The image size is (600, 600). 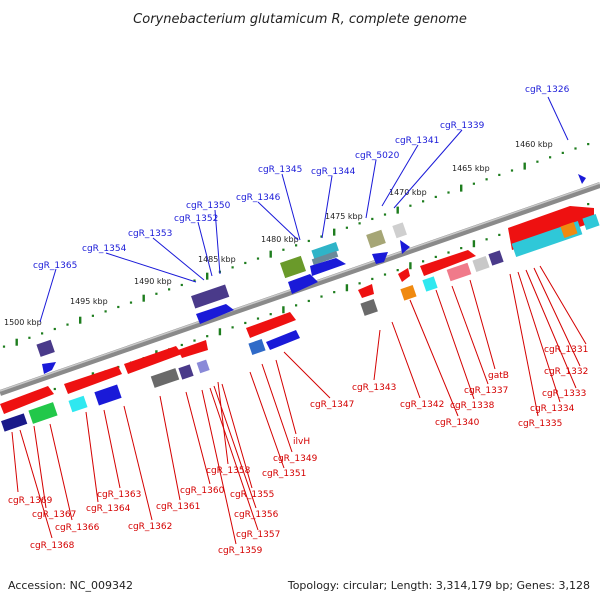 What do you see at coordinates (258, 535) in the screenshot?
I see `gene-label: cgR_1357` at bounding box center [258, 535].